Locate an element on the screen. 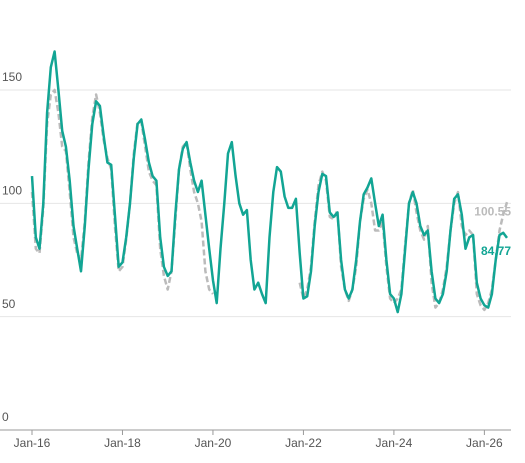  x-tick-label: Jan-20 is located at coordinates (213, 443).